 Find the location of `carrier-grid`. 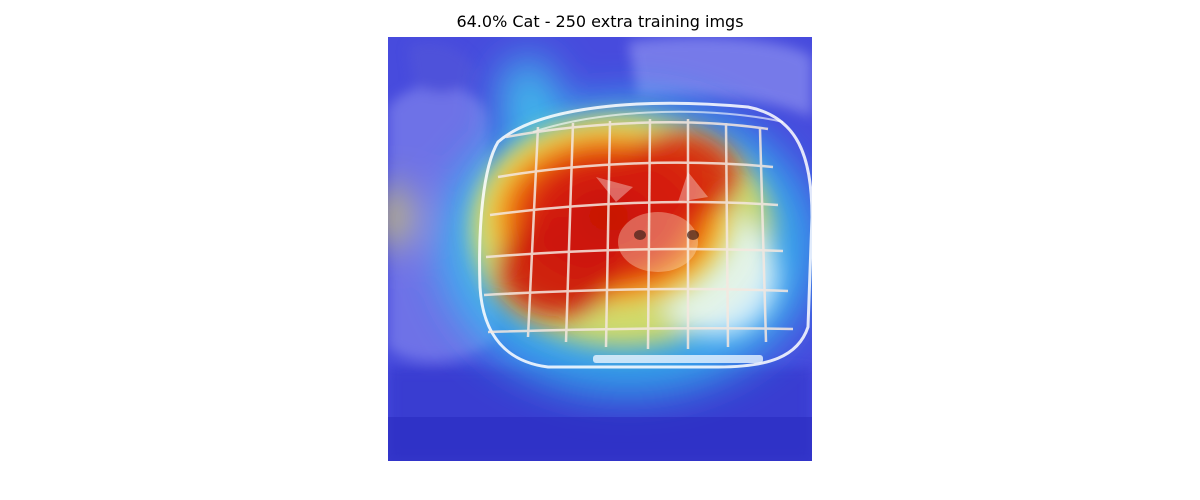

carrier-grid is located at coordinates (638, 234).